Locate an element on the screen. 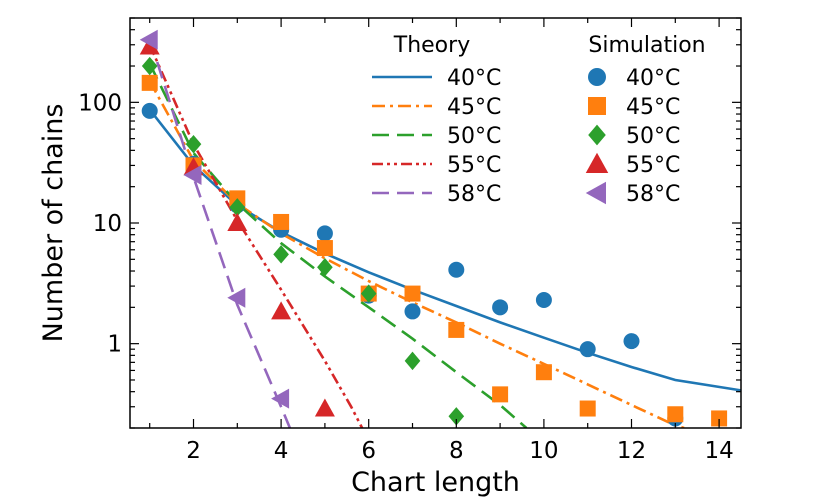 This screenshot has height=499, width=830. y-tick-label: 100 is located at coordinates (100, 103).